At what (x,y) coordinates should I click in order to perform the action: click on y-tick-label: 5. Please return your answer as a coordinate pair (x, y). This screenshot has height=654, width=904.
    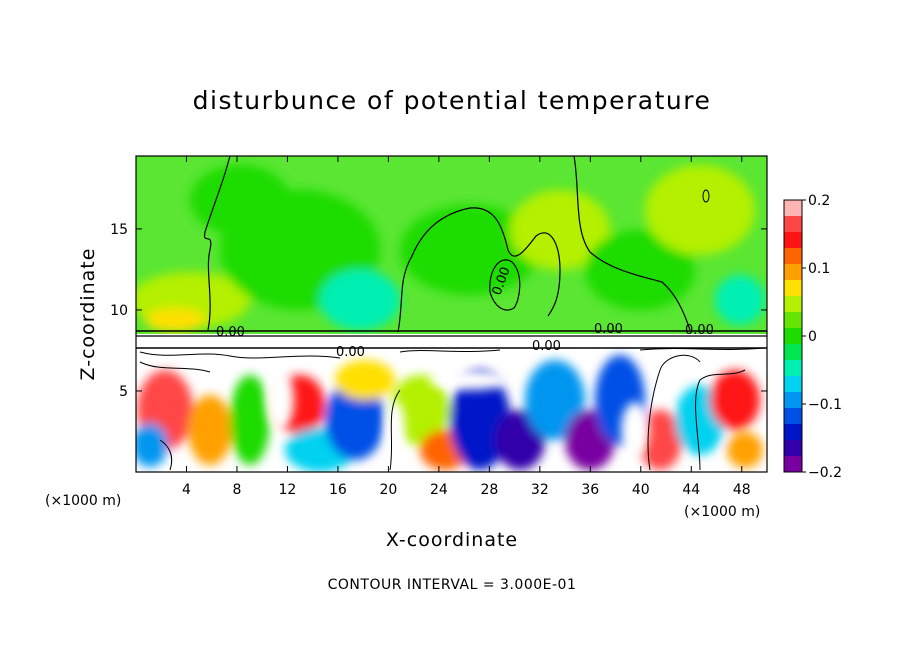
    Looking at the image, I should click on (123, 392).